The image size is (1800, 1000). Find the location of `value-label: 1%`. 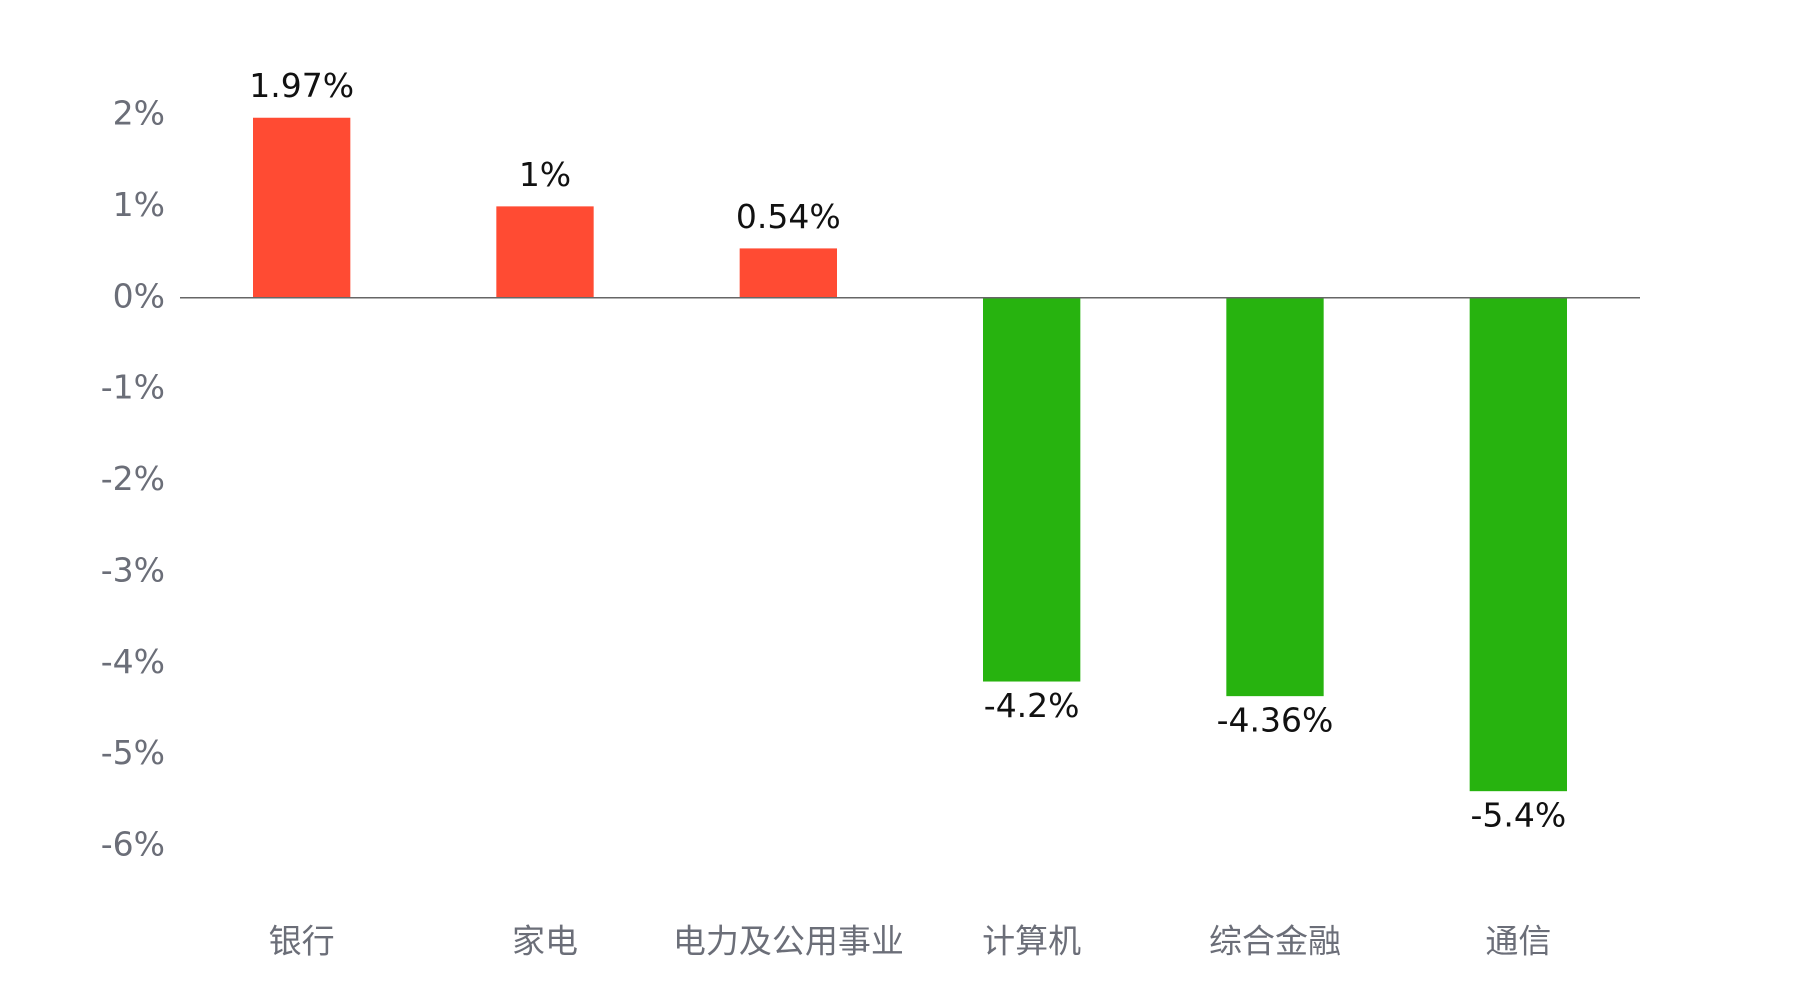

value-label: 1% is located at coordinates (545, 174).